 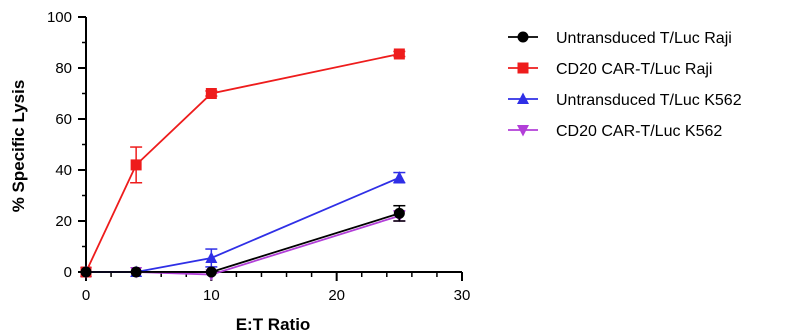 I want to click on x-tick-label: 20, so click(x=336, y=295).